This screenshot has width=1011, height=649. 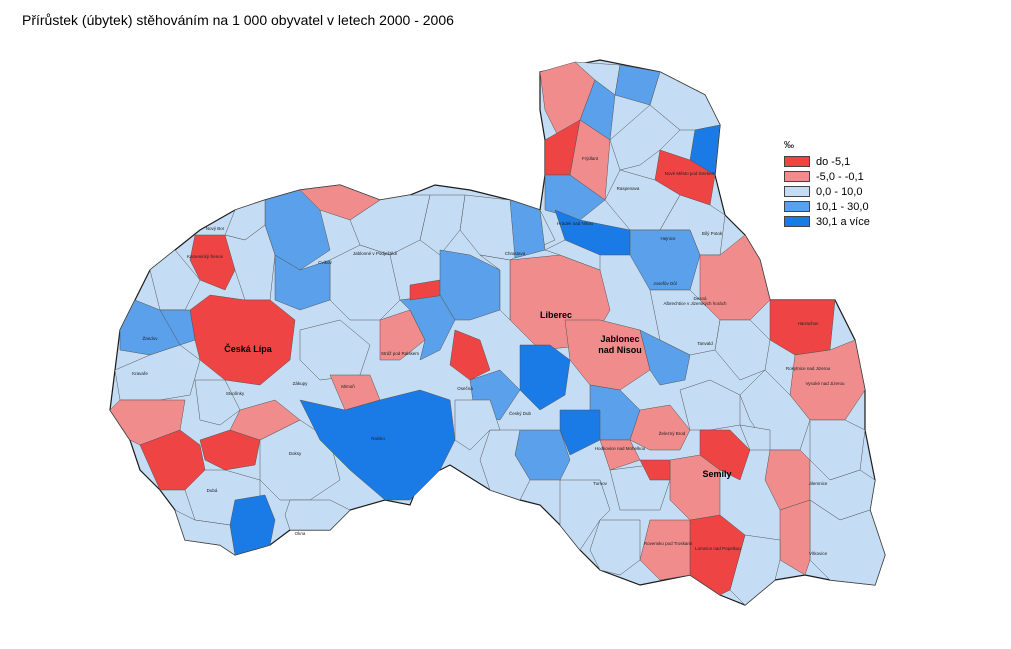 What do you see at coordinates (833, 161) in the screenshot?
I see `legend-label: do -5,1` at bounding box center [833, 161].